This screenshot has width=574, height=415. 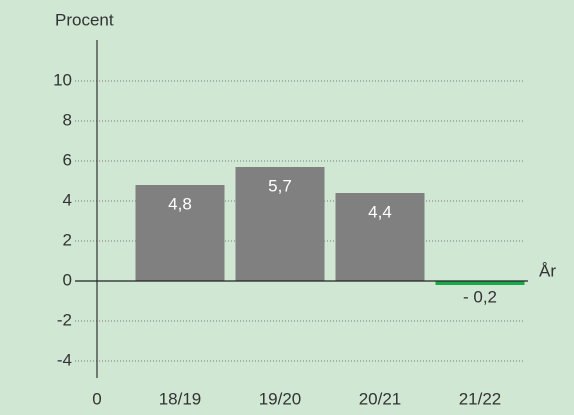 I want to click on x-axis-label: År, so click(x=547, y=270).